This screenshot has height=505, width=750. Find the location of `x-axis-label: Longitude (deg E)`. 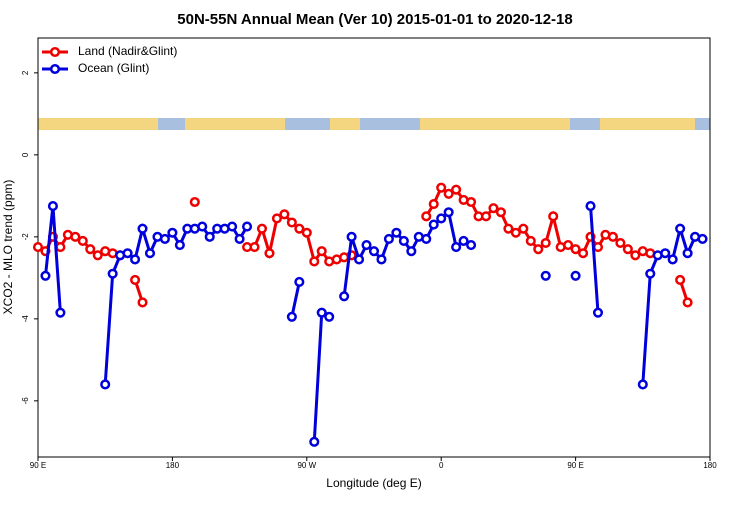

x-axis-label: Longitude (deg E) is located at coordinates (373, 483).